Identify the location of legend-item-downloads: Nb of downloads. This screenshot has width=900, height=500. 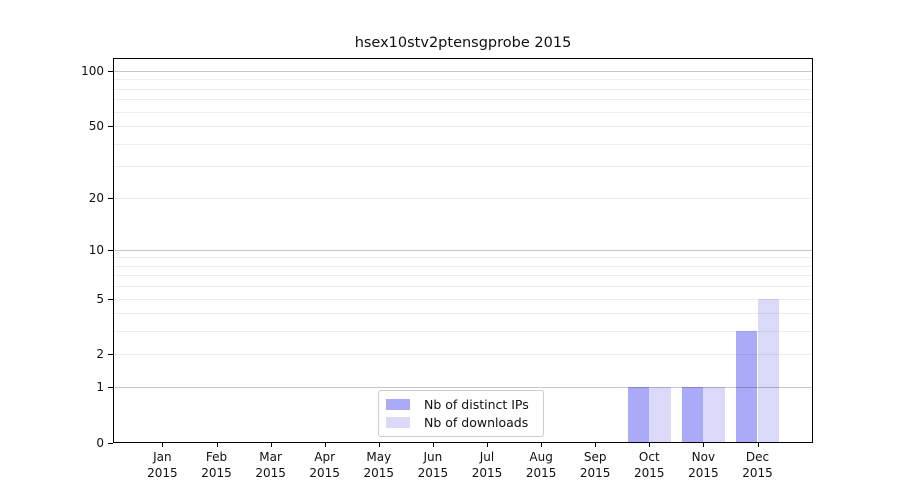
(460, 423).